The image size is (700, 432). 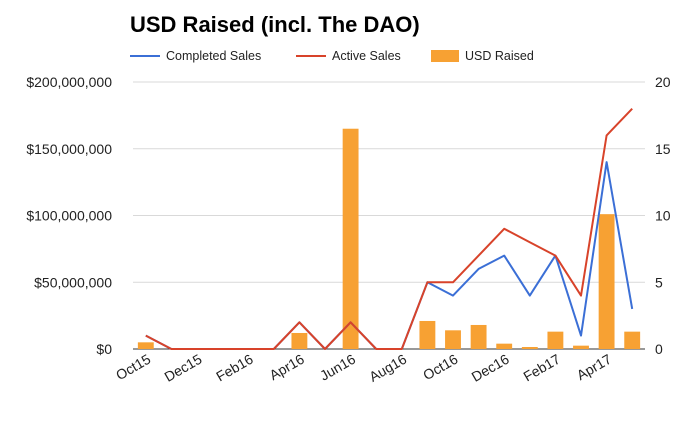 What do you see at coordinates (69, 82) in the screenshot?
I see `y-left-tick-label: $200,000,000` at bounding box center [69, 82].